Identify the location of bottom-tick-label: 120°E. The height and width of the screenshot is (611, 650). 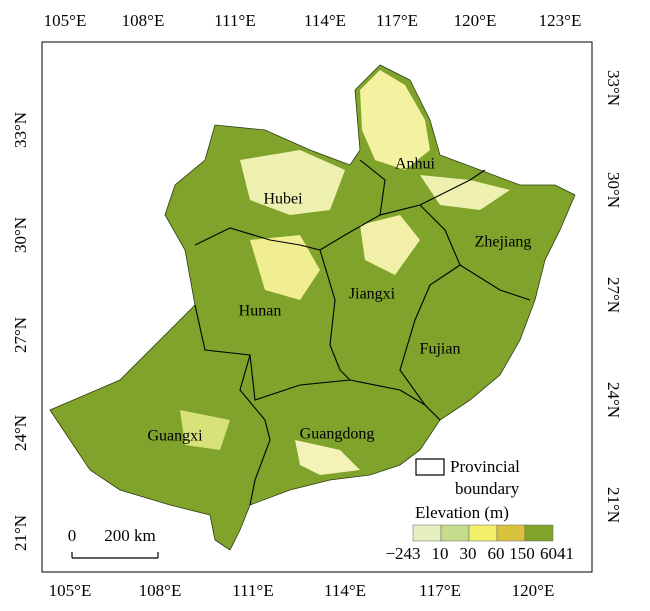
(533, 590).